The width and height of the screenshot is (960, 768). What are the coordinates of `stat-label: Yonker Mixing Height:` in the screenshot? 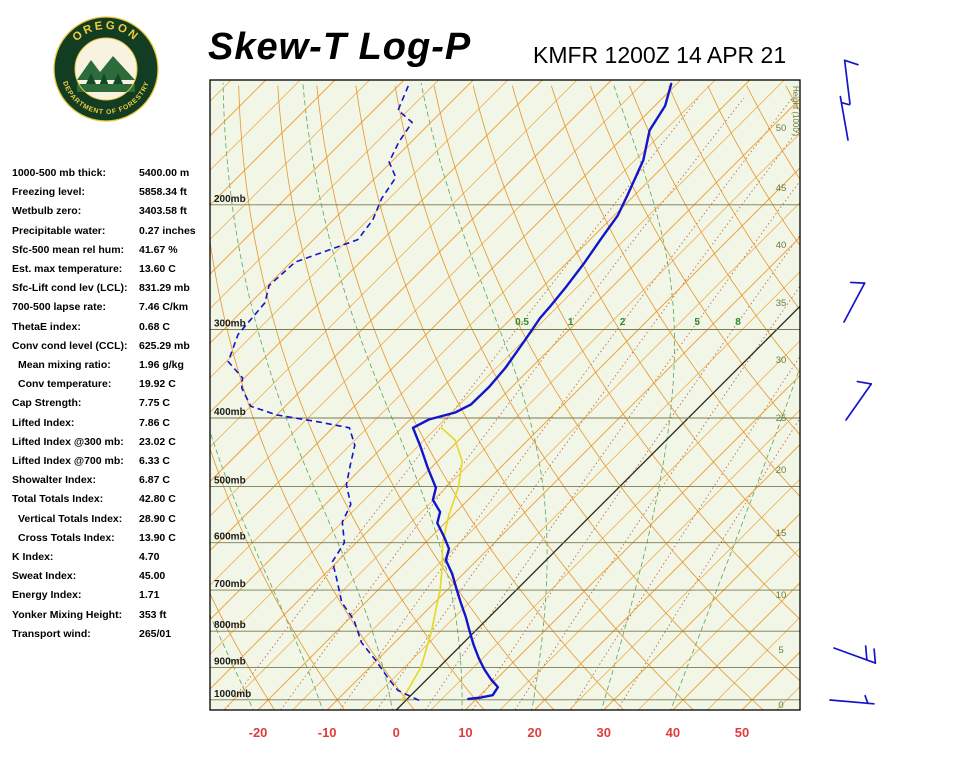 It's located at (67, 614).